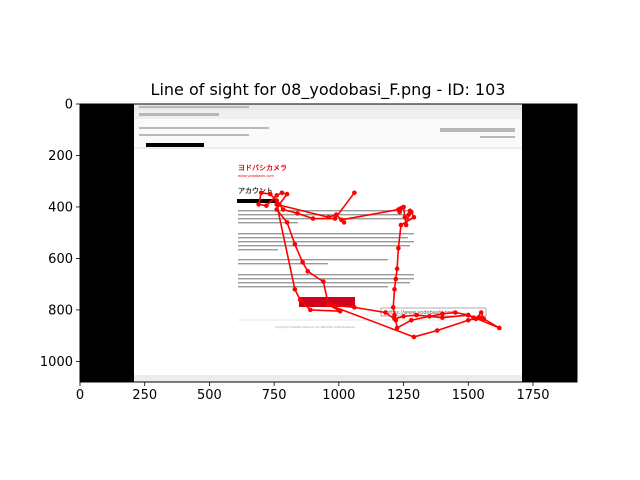 Image resolution: width=640 pixels, height=480 pixels. I want to click on email-status-bar, so click(328, 378).